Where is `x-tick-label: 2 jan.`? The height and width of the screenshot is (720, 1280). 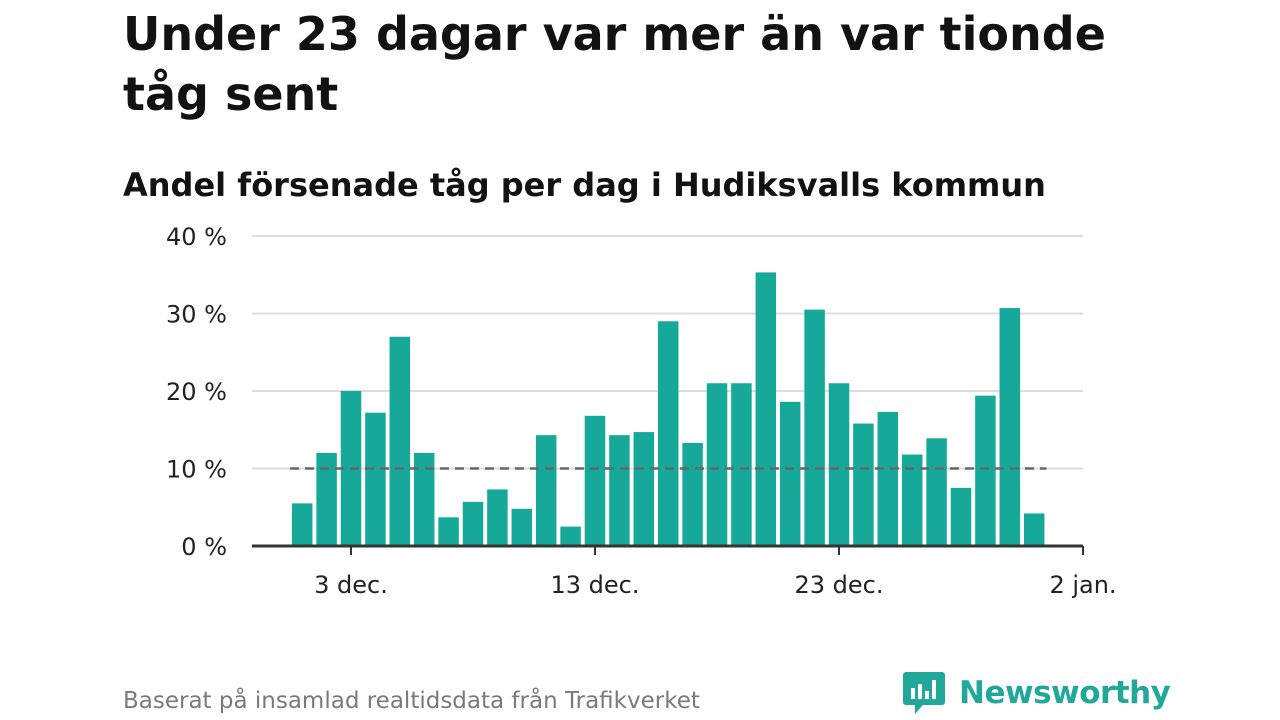
x-tick-label: 2 jan. is located at coordinates (1082, 585).